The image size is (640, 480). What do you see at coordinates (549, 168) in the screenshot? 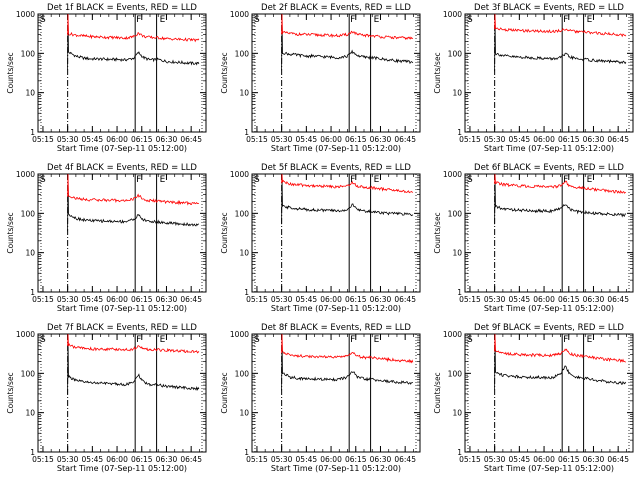
I see `chart-title: Det 6f BLACK = Events, RED = LLD` at bounding box center [549, 168].